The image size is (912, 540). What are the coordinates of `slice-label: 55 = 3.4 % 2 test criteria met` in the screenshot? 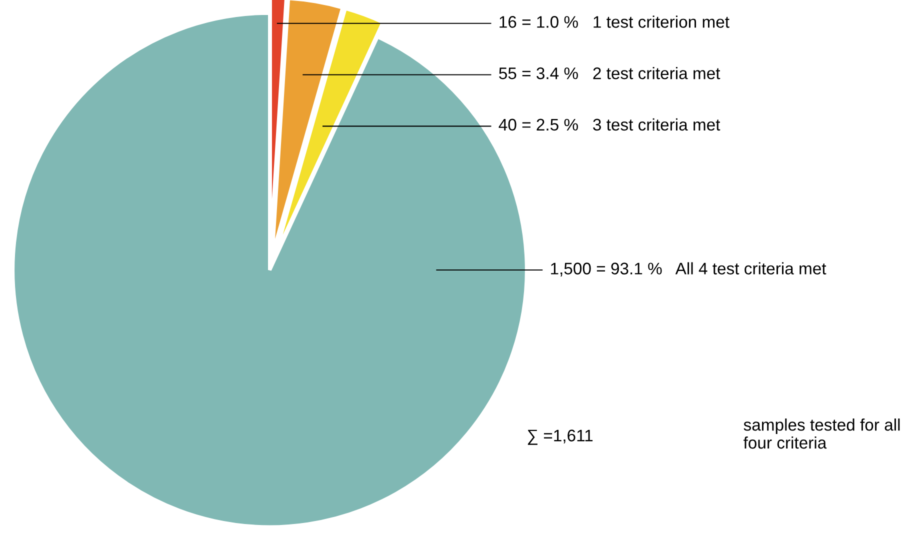 It's located at (609, 73).